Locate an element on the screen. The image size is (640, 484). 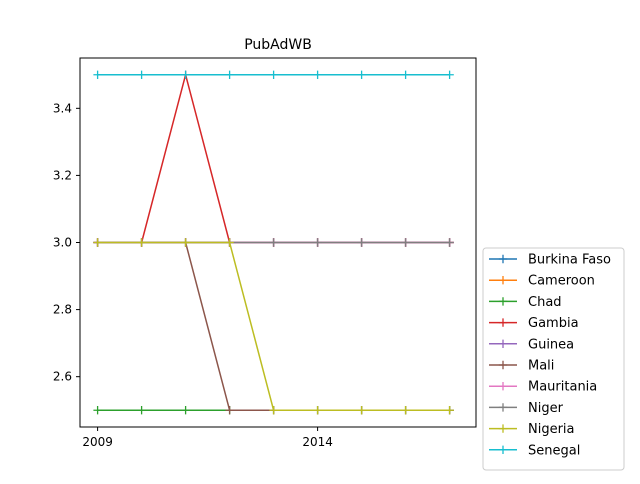
legend-label: Burkina Faso is located at coordinates (569, 260).